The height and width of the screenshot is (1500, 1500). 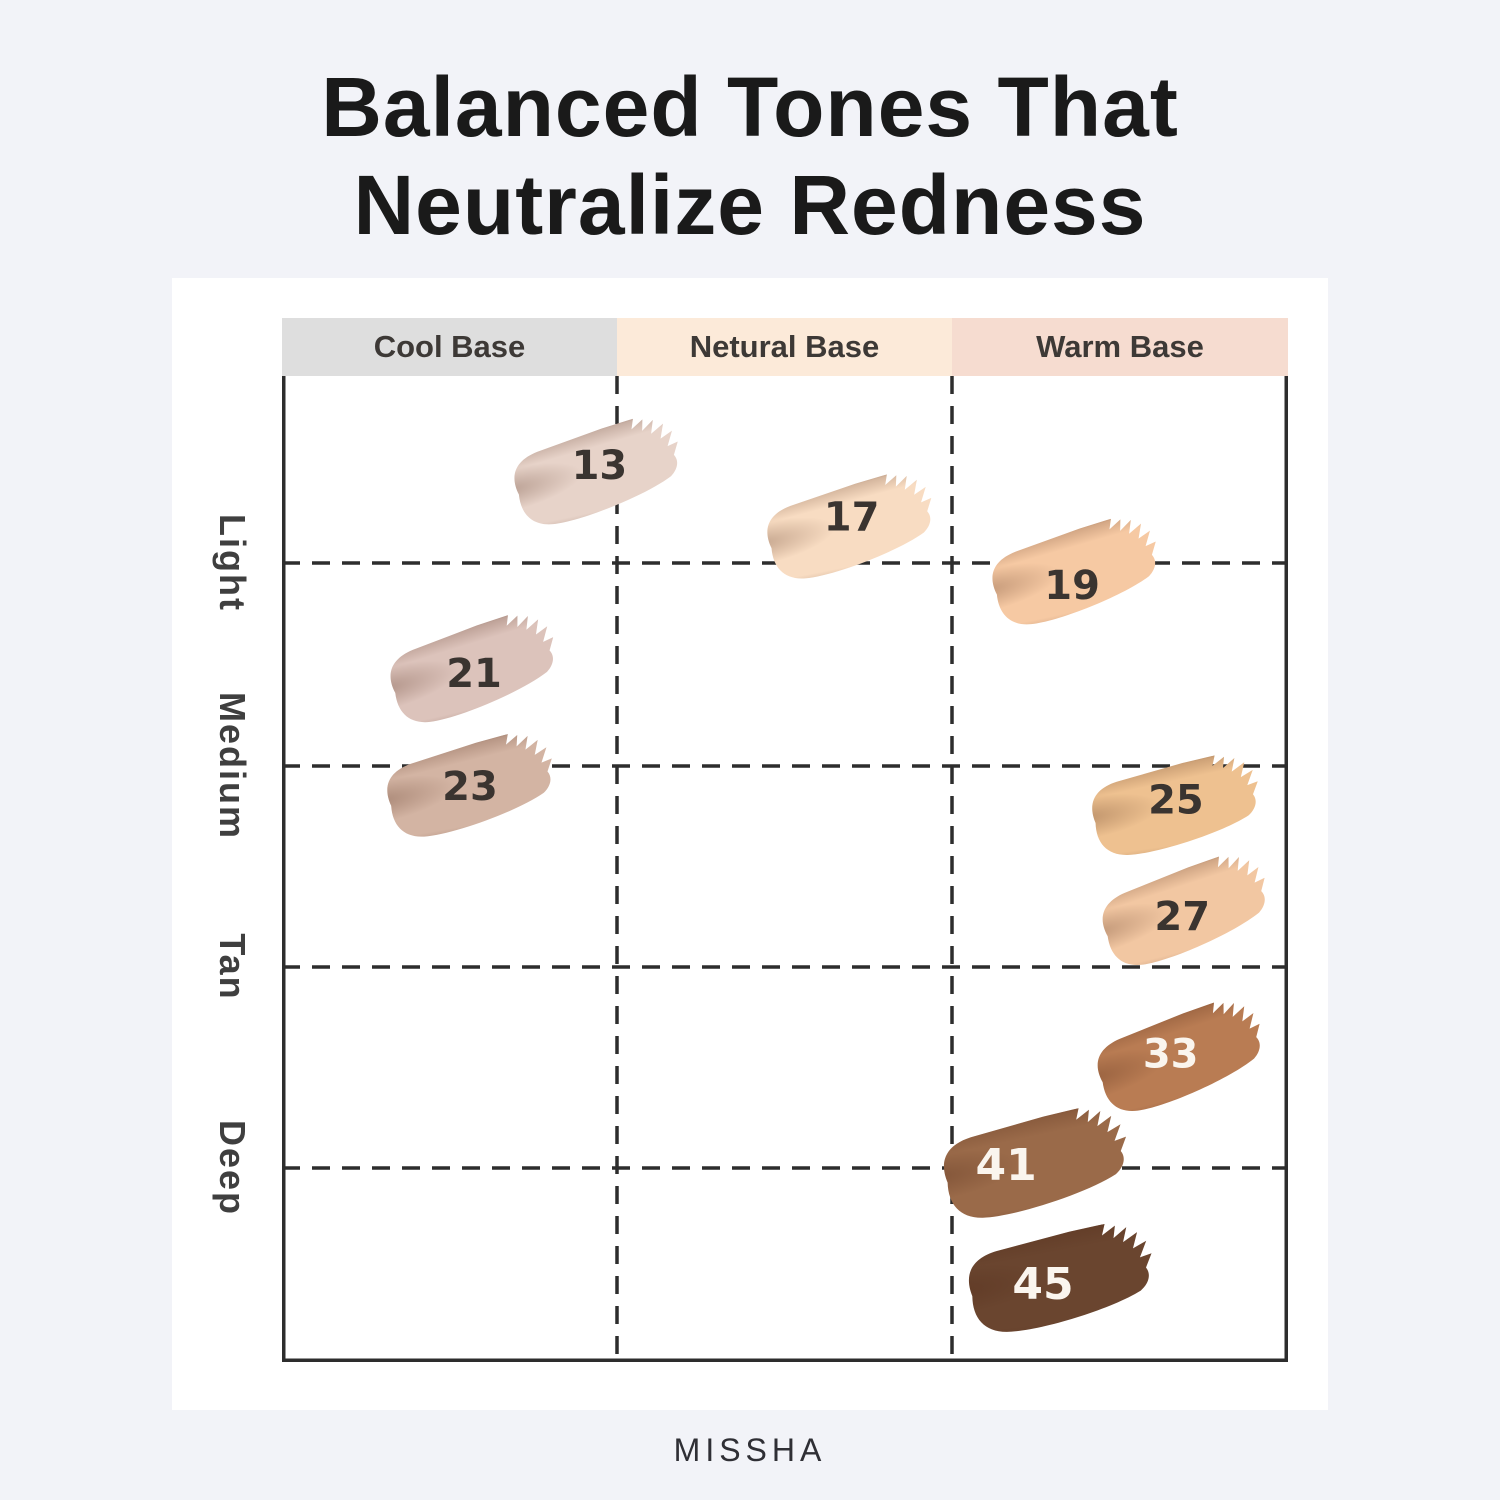 I want to click on brand-logo: MISSHA, so click(x=750, y=1450).